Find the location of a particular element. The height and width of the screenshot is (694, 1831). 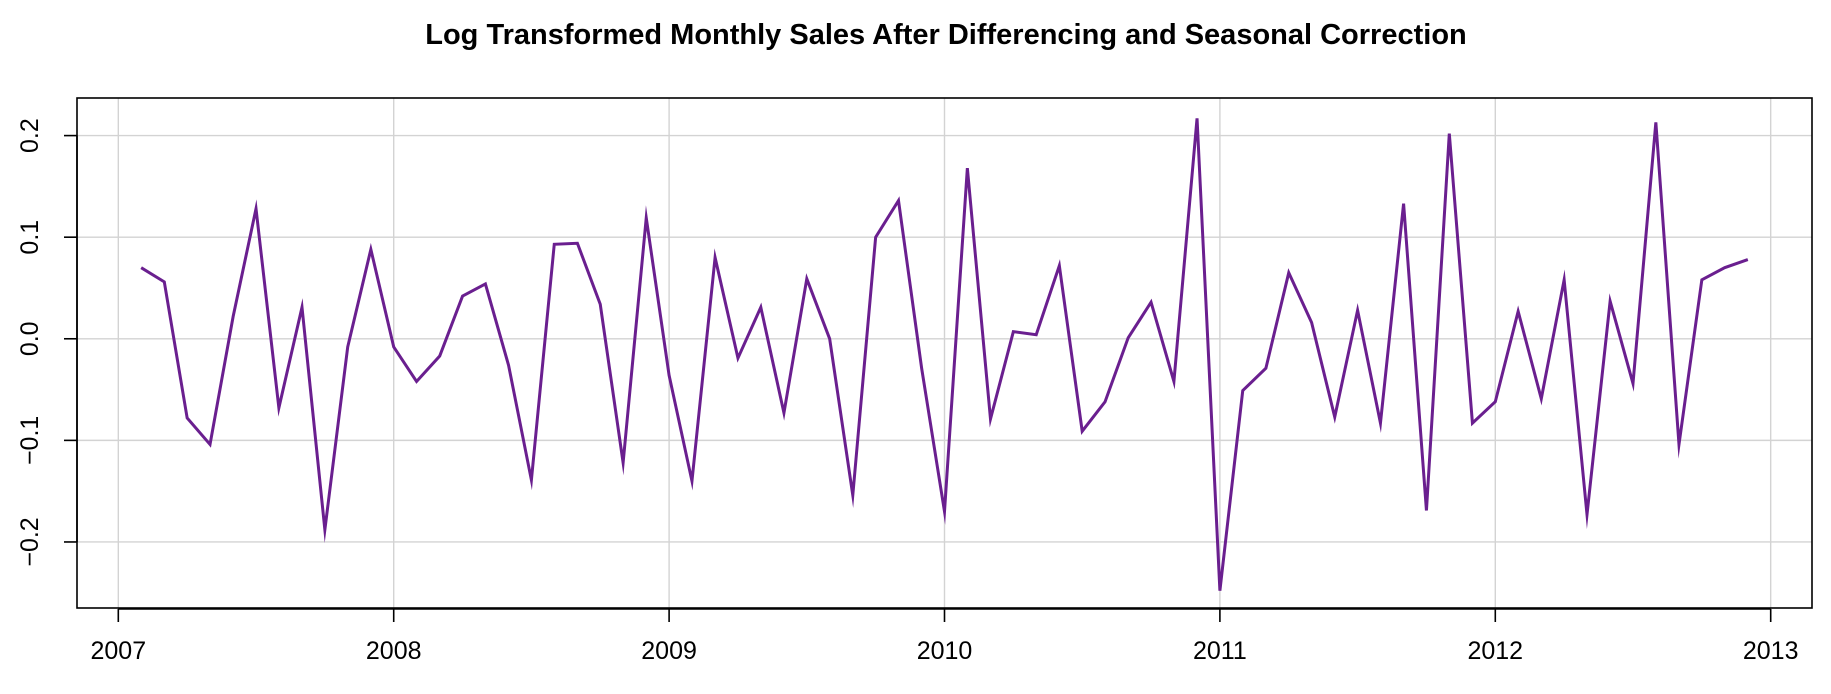

x-tick-label: 2007 is located at coordinates (118, 651).